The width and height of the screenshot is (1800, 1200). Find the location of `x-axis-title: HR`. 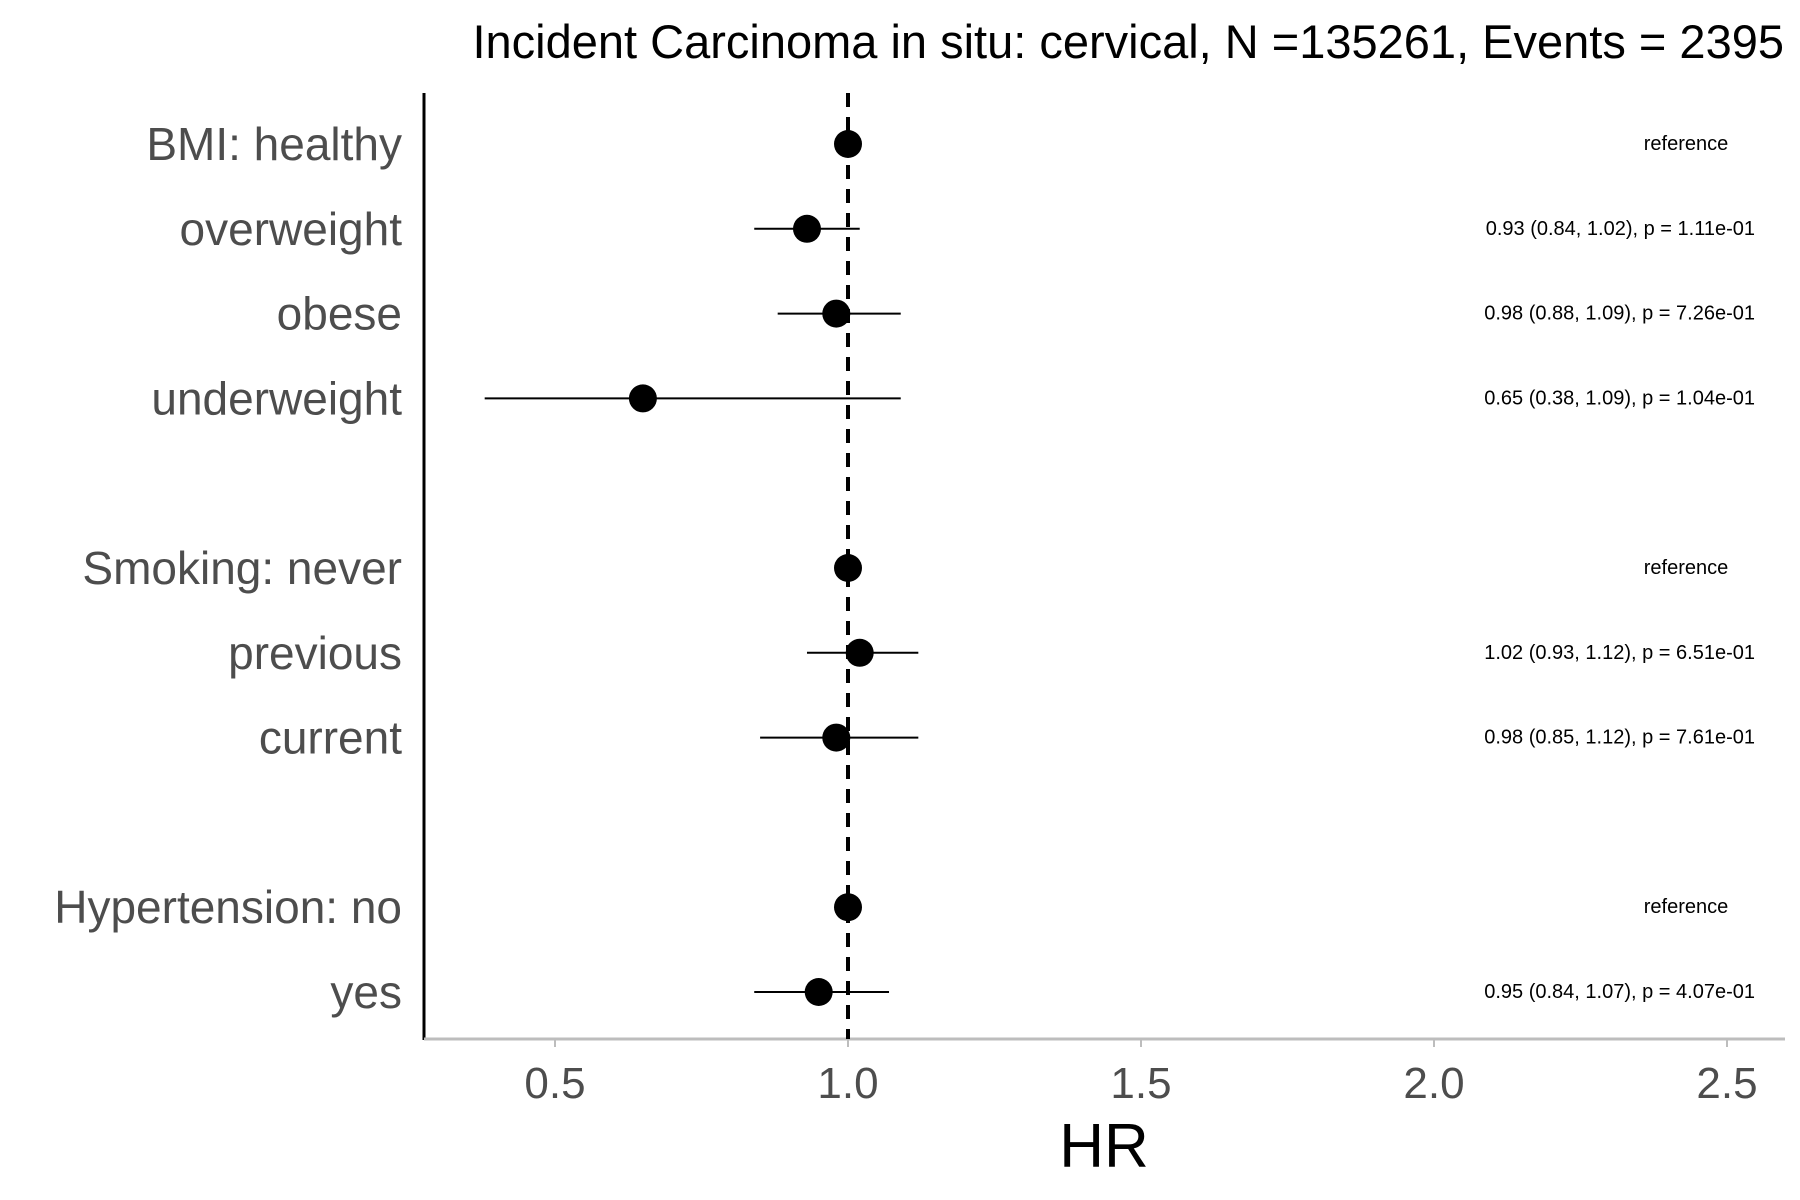

x-axis-title: HR is located at coordinates (1104, 1146).